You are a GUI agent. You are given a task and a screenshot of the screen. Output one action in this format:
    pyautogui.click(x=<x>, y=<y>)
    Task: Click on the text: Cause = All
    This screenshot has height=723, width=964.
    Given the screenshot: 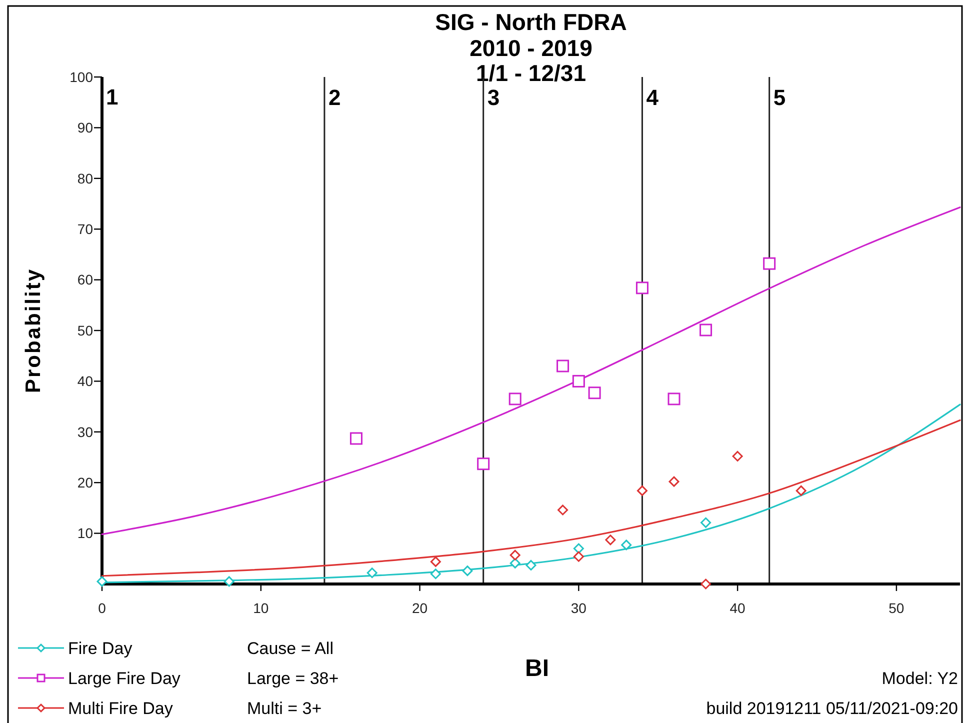 What is the action you would take?
    pyautogui.click(x=290, y=648)
    